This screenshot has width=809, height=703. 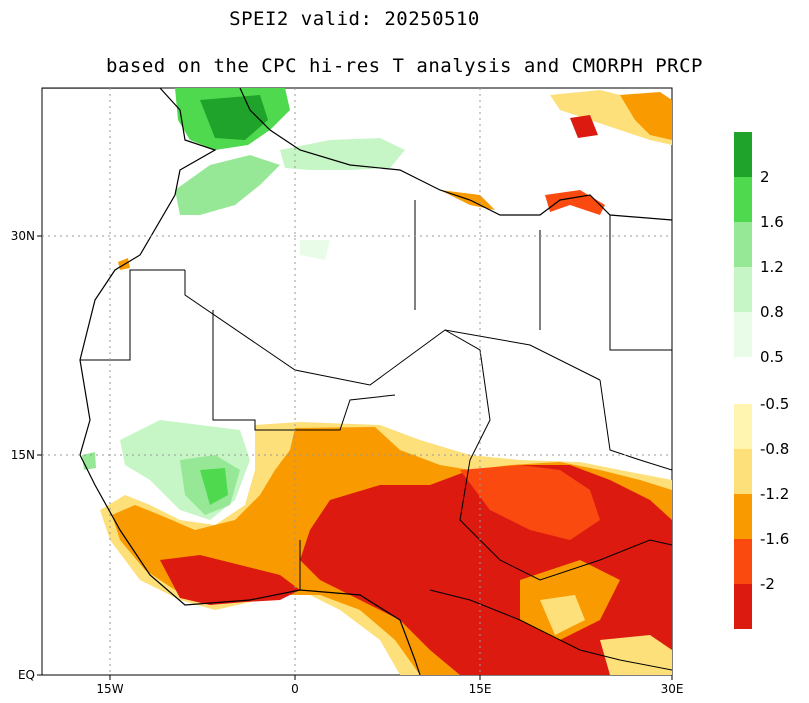 I want to click on colorbar-dry-label-1-2: -1.2, so click(x=774, y=494).